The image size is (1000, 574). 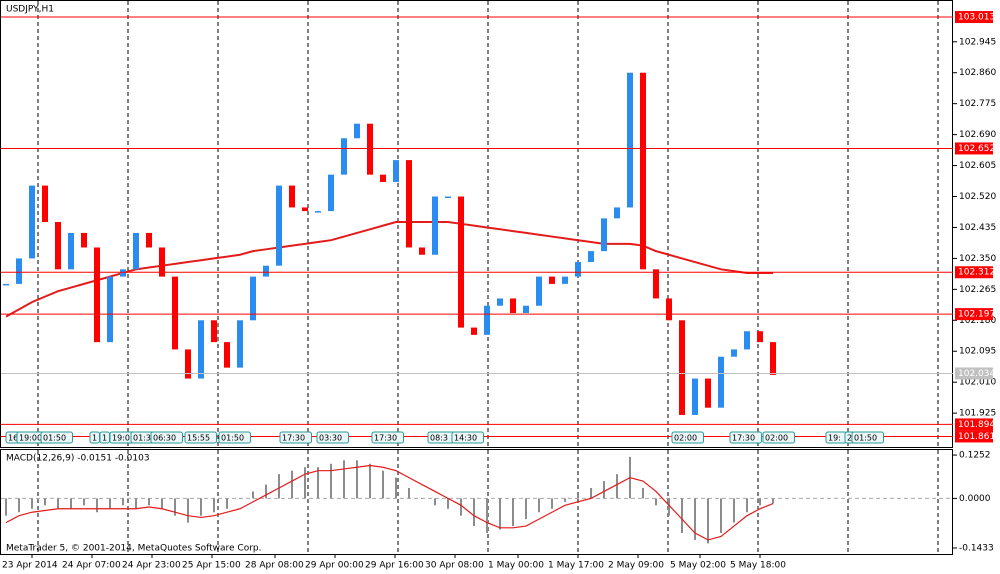 What do you see at coordinates (975, 456) in the screenshot?
I see `y-tick-label: 0.1252` at bounding box center [975, 456].